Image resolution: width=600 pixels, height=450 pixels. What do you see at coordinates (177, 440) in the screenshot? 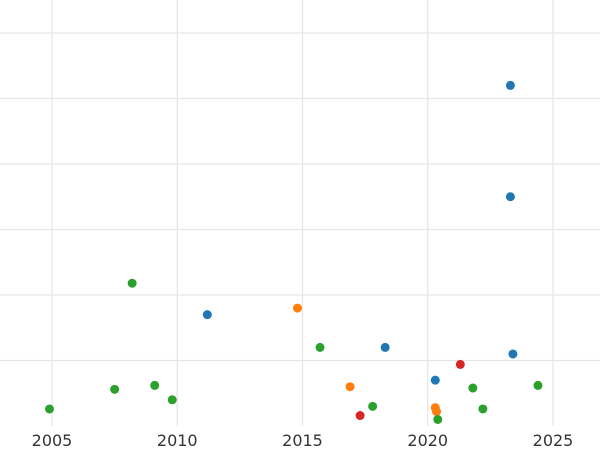
I see `x-tick-label: 2010` at bounding box center [177, 440].